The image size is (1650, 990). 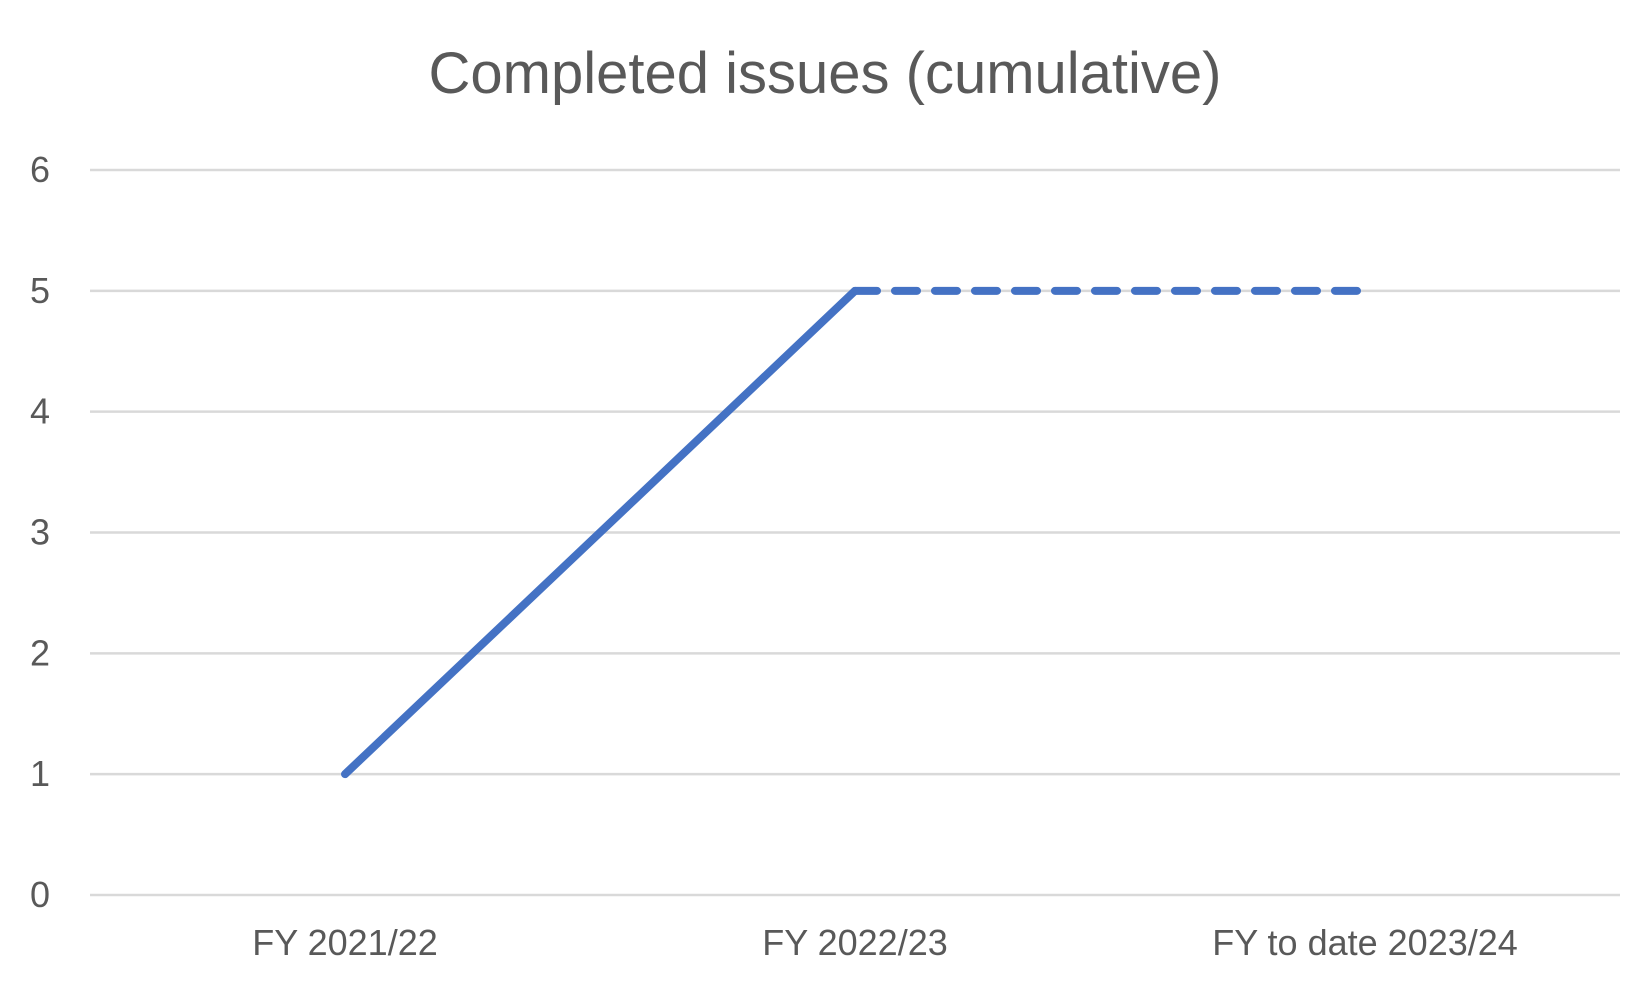 What do you see at coordinates (854, 942) in the screenshot?
I see `x-tick-label: FY 2022/23` at bounding box center [854, 942].